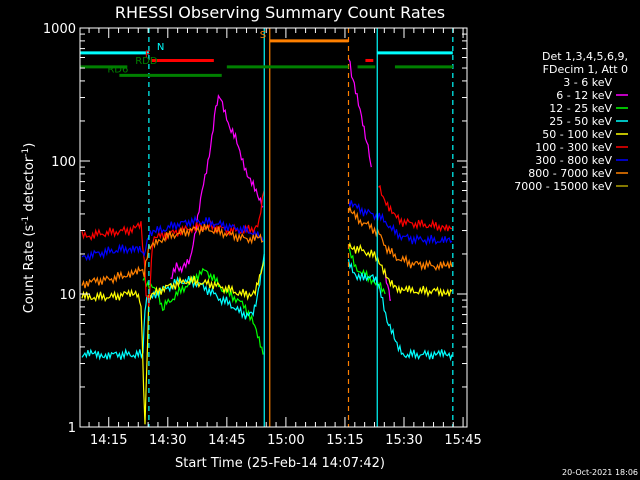 Image resolution: width=640 pixels, height=480 pixels. Describe the element at coordinates (573, 147) in the screenshot. I see `legend-label: 100 - 300 keV` at that location.